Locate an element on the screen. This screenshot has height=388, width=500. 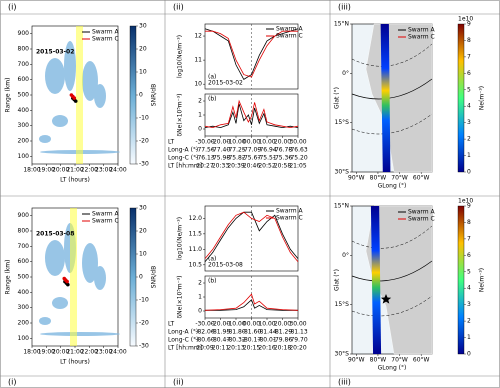
table-cell: -80.60 is located at coordinates (205, 340).